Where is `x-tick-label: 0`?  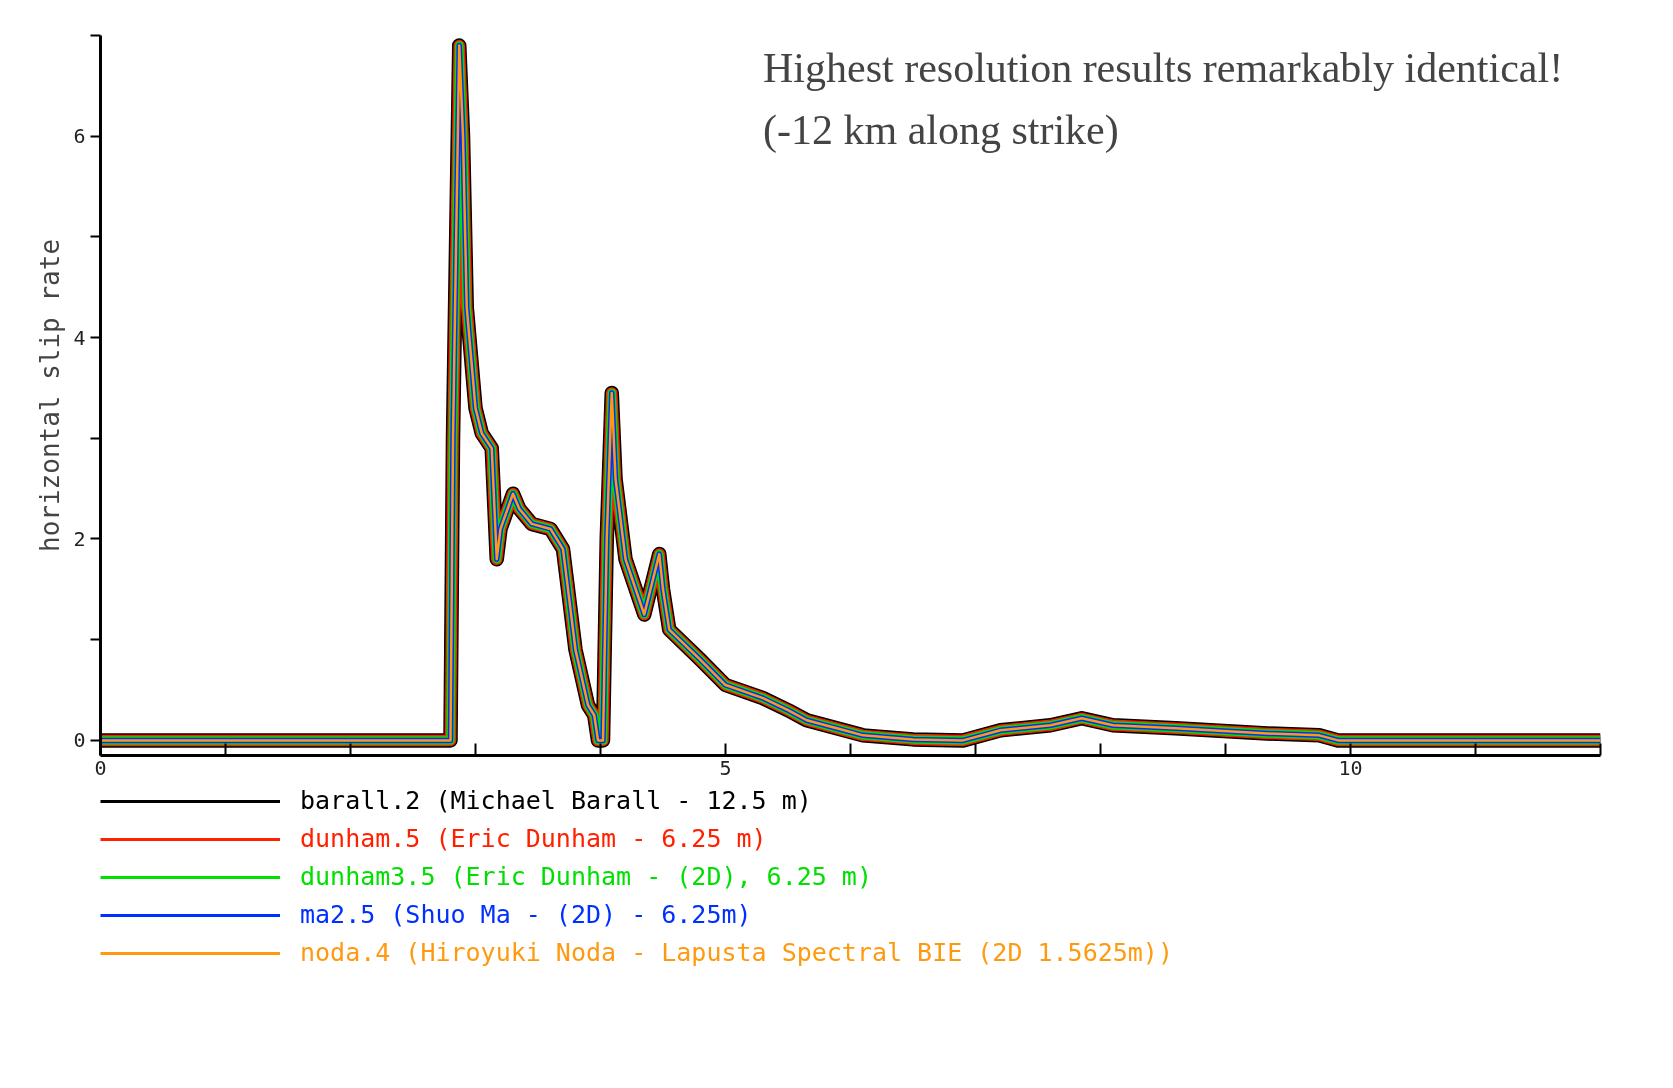 x-tick-label: 0 is located at coordinates (100, 767).